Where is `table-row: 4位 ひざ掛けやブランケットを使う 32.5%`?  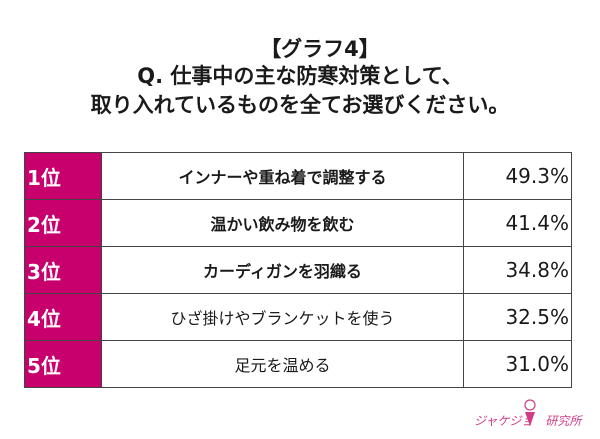
table-row: 4位 ひざ掛けやブランケットを使う 32.5% is located at coordinates (298, 317).